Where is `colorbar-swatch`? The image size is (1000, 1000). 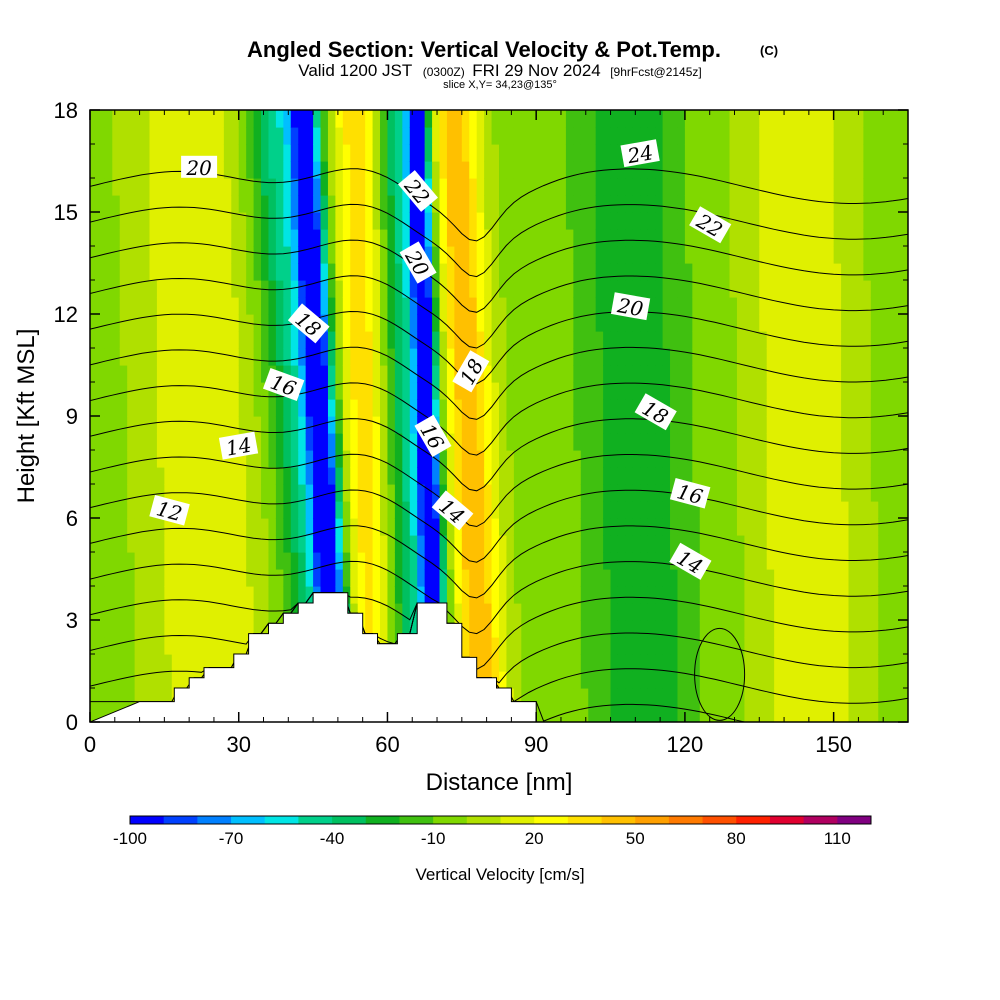
colorbar-swatch is located at coordinates (584, 820).